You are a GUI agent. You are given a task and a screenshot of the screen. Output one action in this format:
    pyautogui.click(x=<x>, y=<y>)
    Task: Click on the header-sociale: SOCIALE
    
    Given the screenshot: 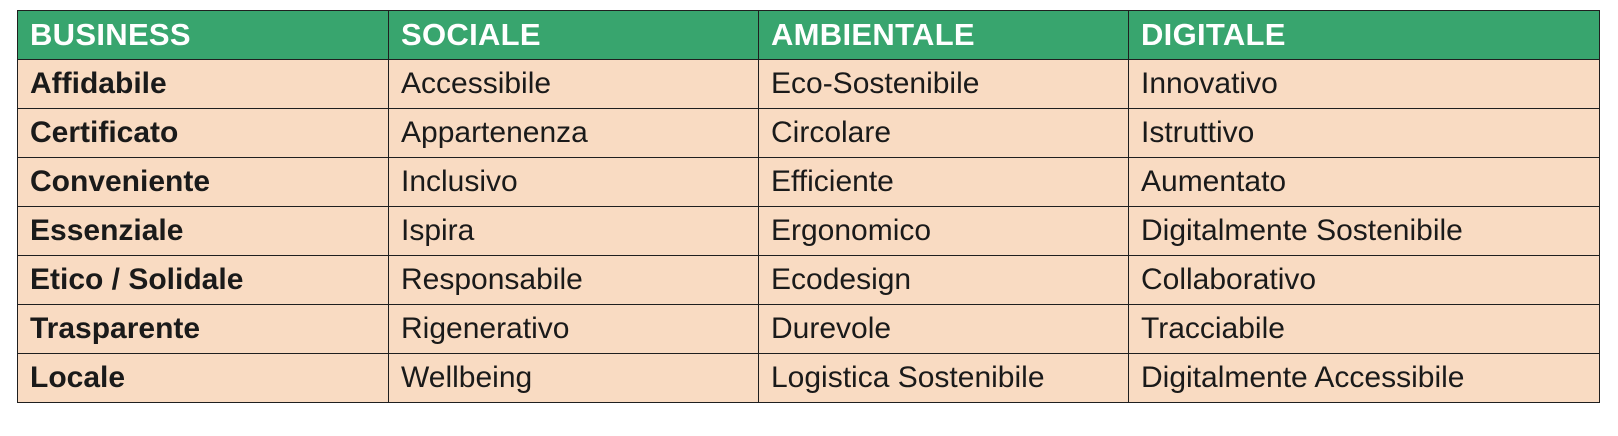 What is the action you would take?
    pyautogui.click(x=573, y=35)
    